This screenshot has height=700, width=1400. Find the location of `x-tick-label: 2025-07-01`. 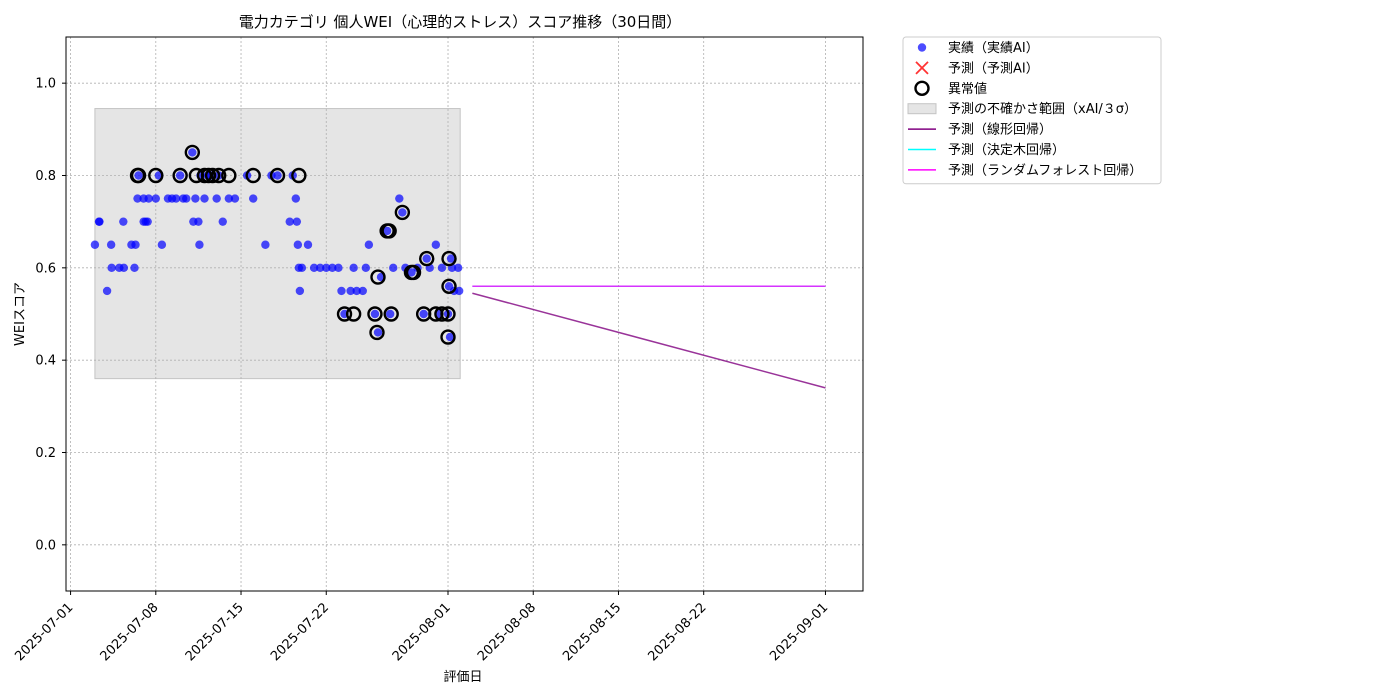

x-tick-label: 2025-07-01 is located at coordinates (44, 632).